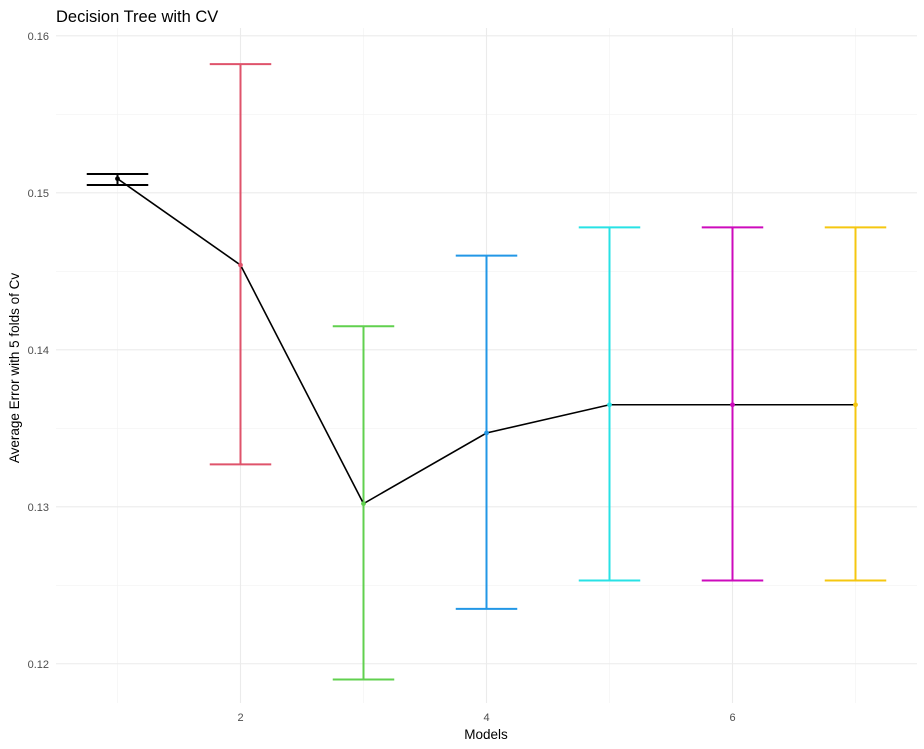 The image size is (924, 749). Describe the element at coordinates (732, 718) in the screenshot. I see `x-tick-label: 6` at that location.